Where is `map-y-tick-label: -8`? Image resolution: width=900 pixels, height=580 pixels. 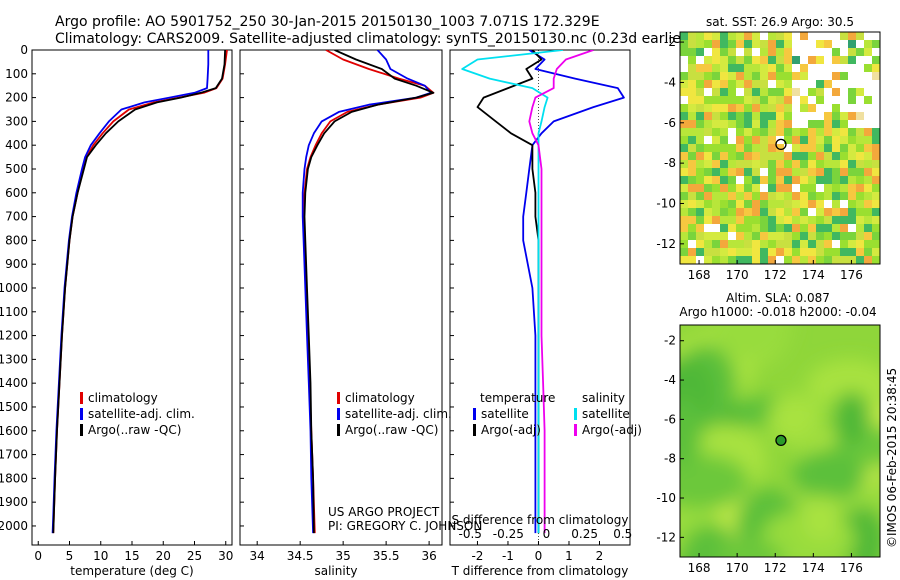 map-y-tick-label: -8 is located at coordinates (670, 459).